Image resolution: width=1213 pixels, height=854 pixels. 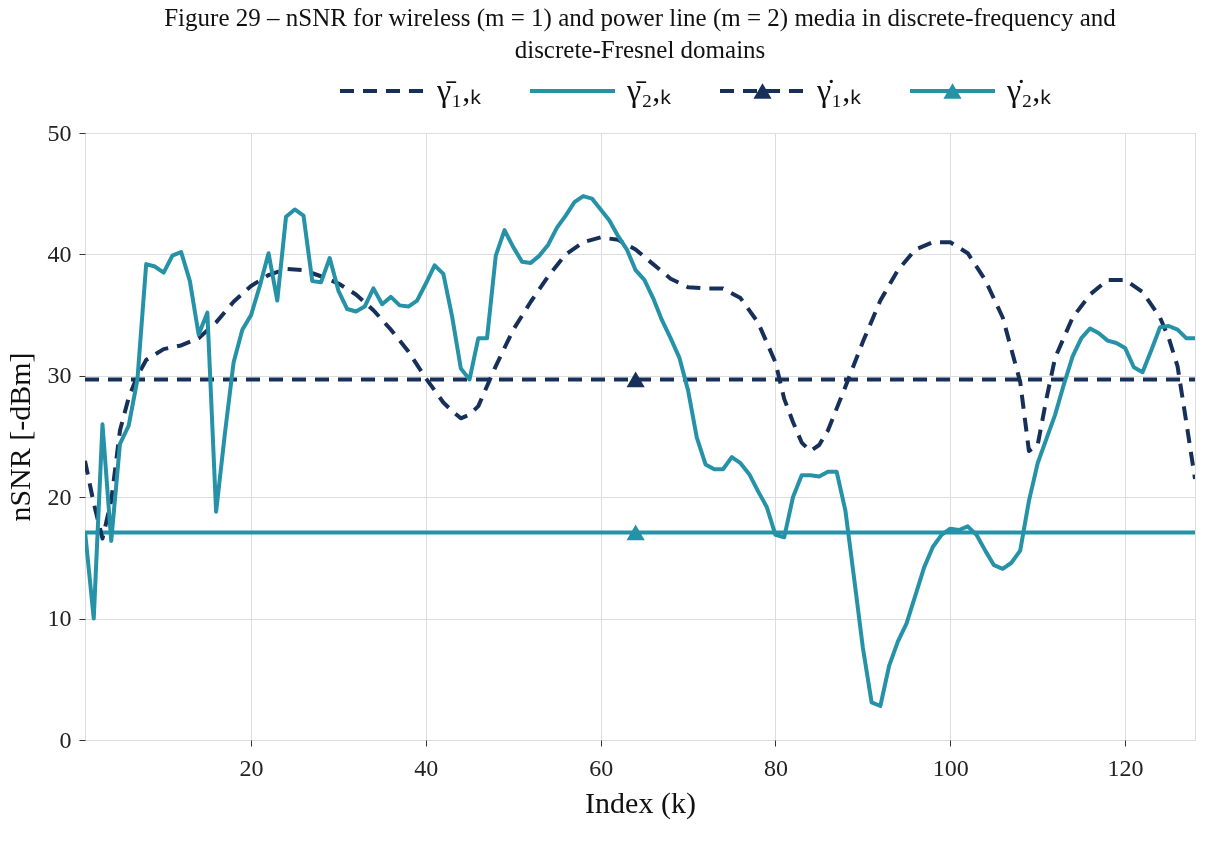 What do you see at coordinates (640, 33) in the screenshot?
I see `chart-title: Figure 29 – nSNR for wireless (m = 1) and power line (m = 2) media in discrete-frequency and discrete-Fresnel domains` at bounding box center [640, 33].